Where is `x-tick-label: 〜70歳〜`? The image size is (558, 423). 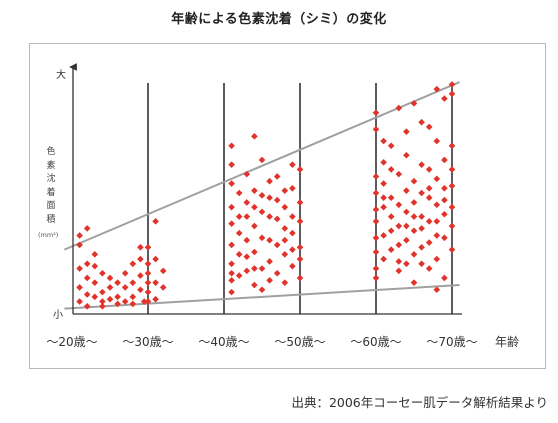
x-tick-label: 〜70歳〜 is located at coordinates (451, 342).